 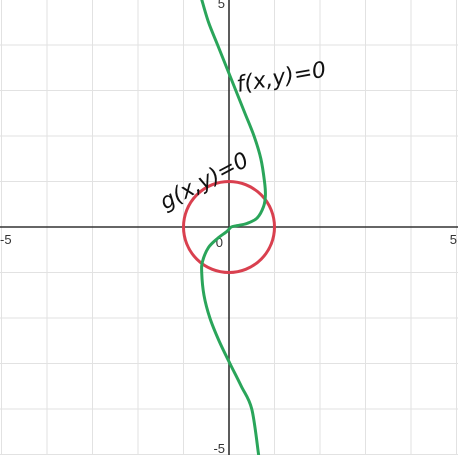 I want to click on tick-label-x-right: 5, so click(x=453, y=239).